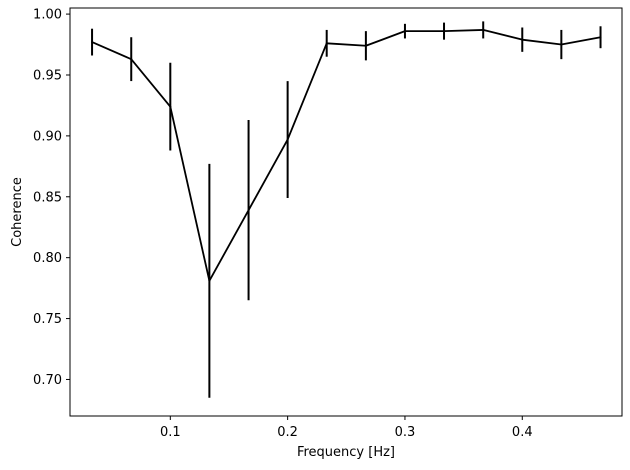 This screenshot has height=470, width=630. What do you see at coordinates (47, 75) in the screenshot?
I see `y-tick-label: 0.95` at bounding box center [47, 75].